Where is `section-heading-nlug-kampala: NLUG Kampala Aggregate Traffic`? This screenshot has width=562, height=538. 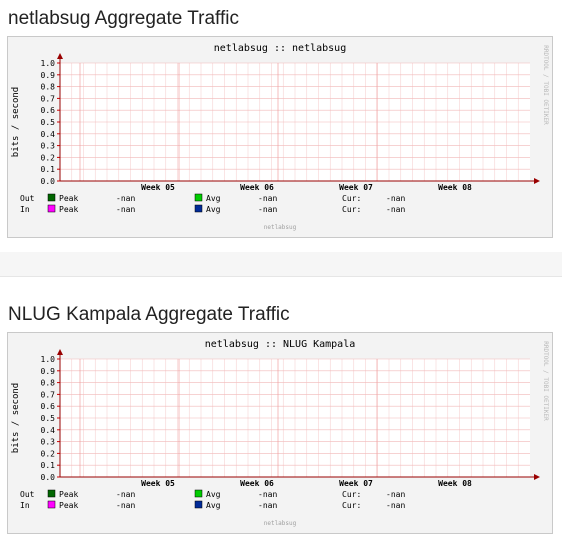
section-heading-nlug-kampala: NLUG Kampala Aggregate Traffic is located at coordinates (149, 314).